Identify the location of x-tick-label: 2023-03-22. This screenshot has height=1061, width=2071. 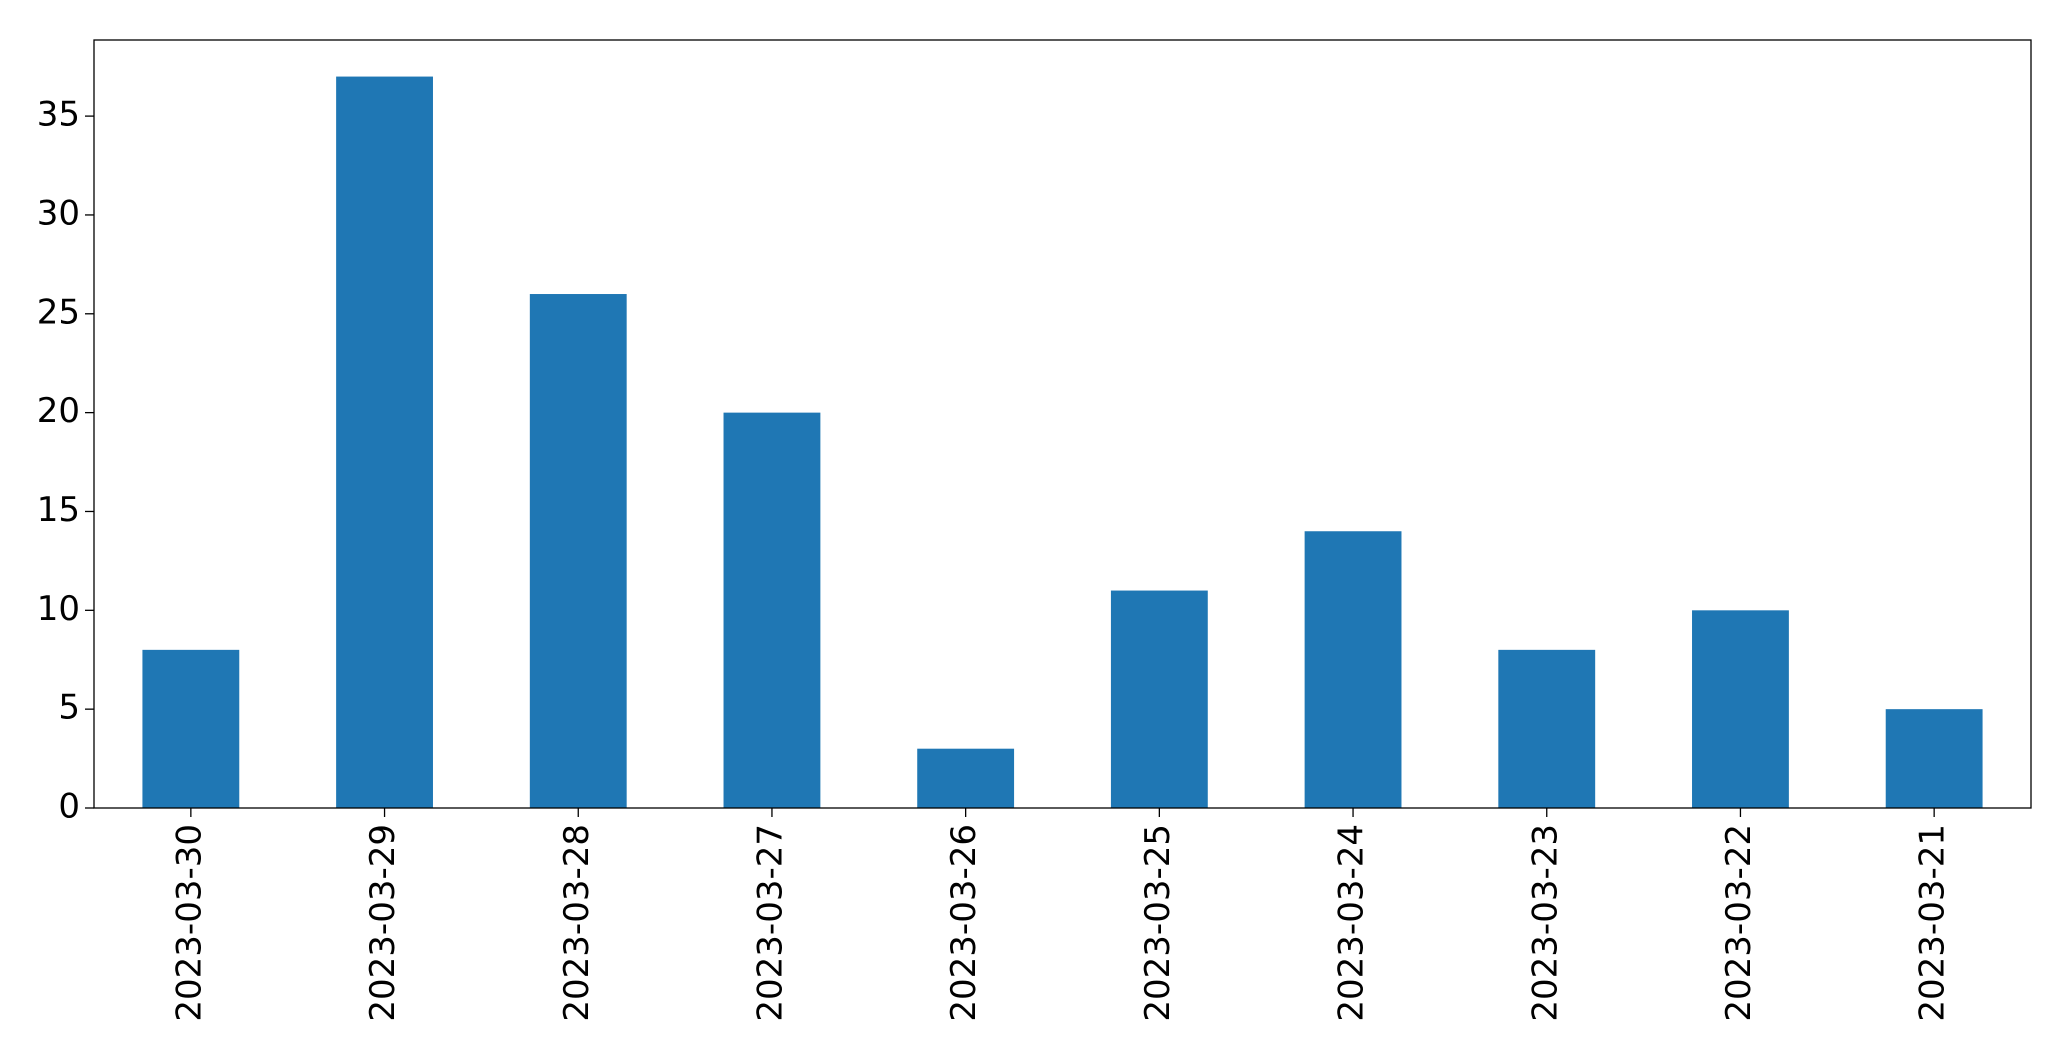
(1739, 923).